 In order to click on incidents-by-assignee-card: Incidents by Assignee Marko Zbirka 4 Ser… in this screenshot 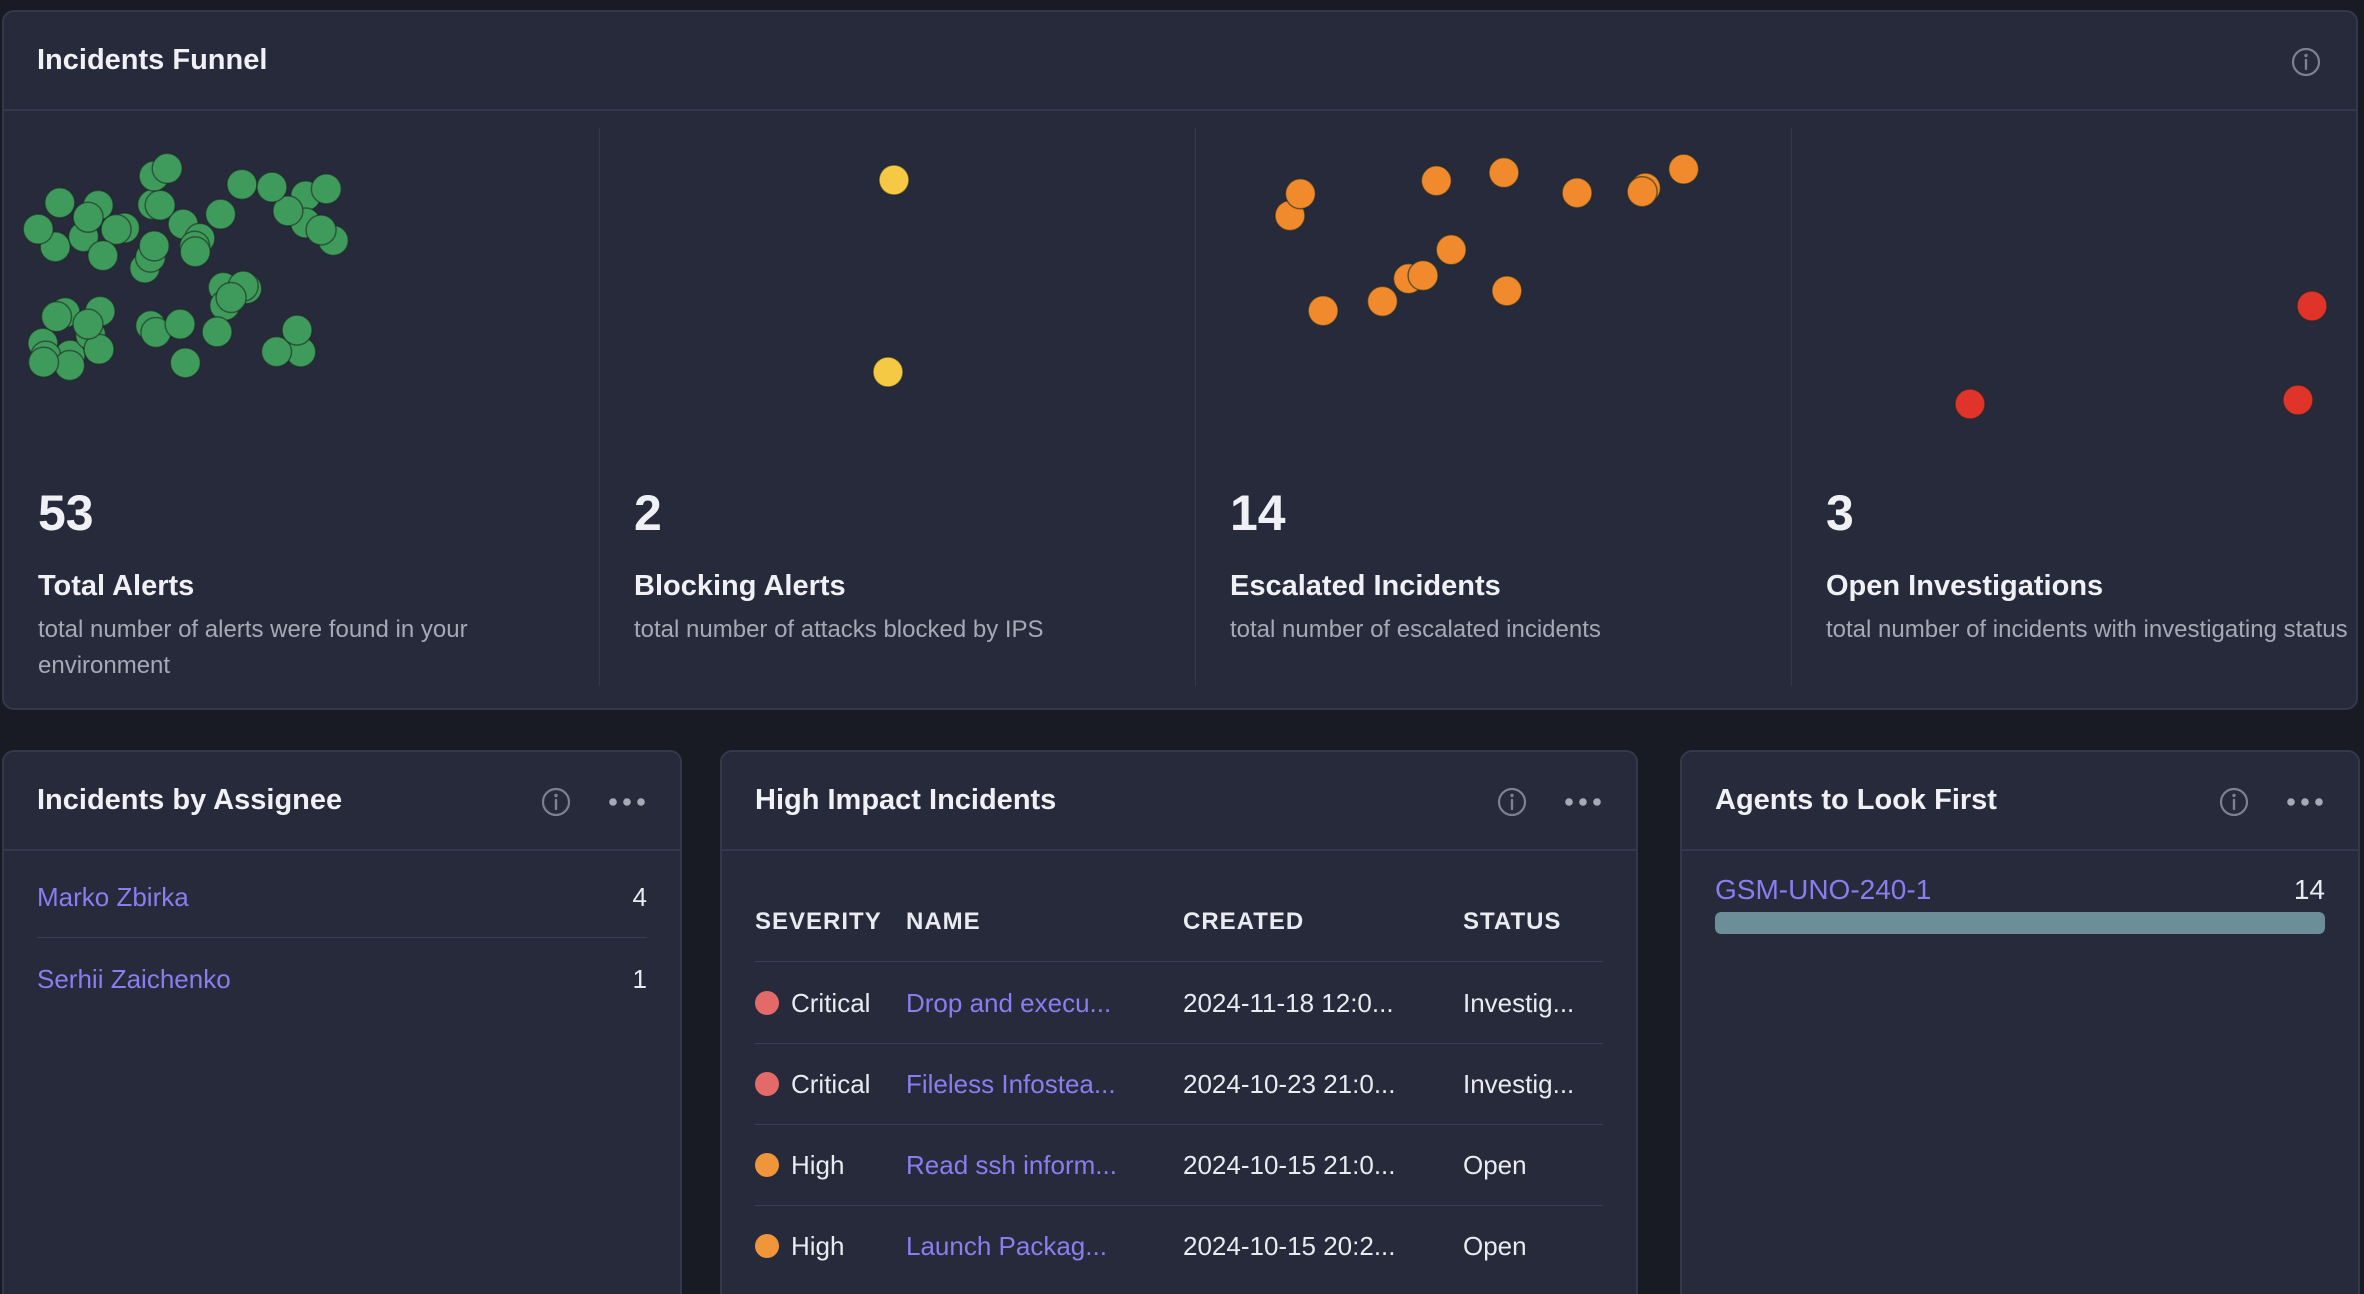, I will do `click(342, 1022)`.